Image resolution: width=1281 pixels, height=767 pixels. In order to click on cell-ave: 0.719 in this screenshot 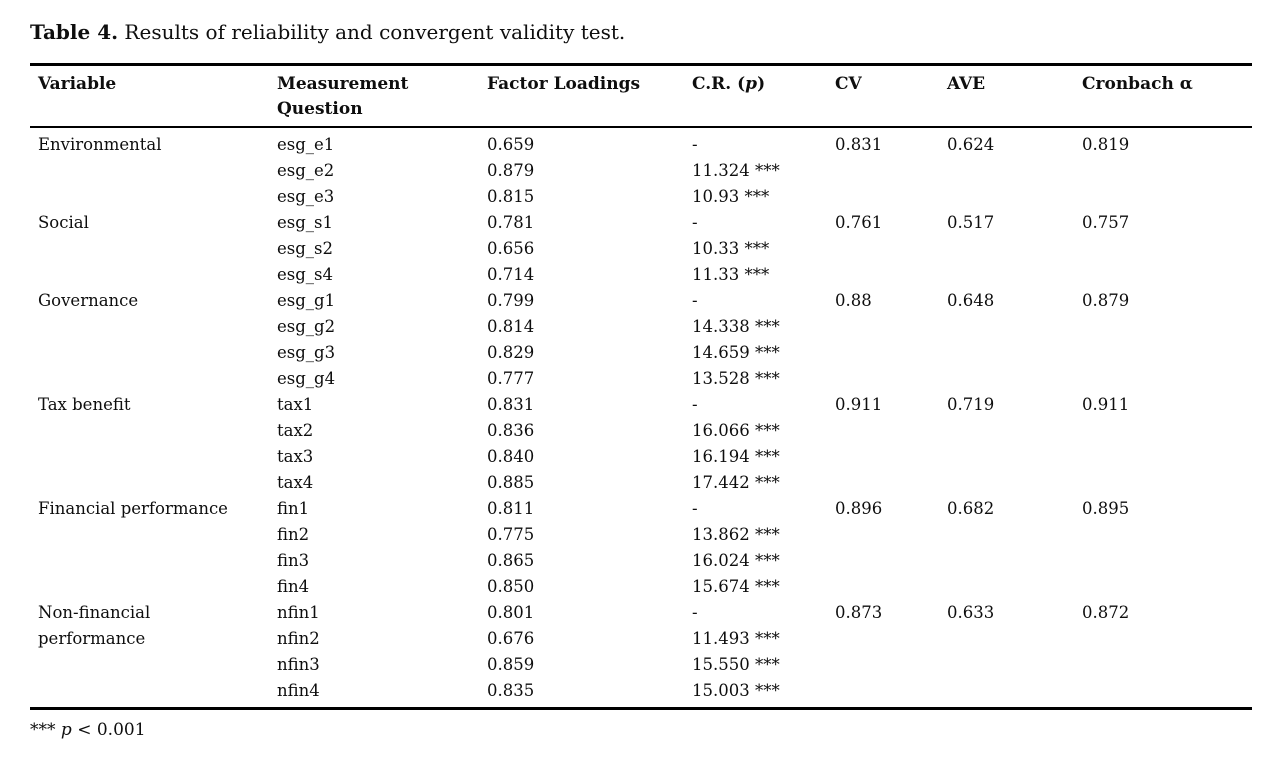, I will do `click(971, 404)`.